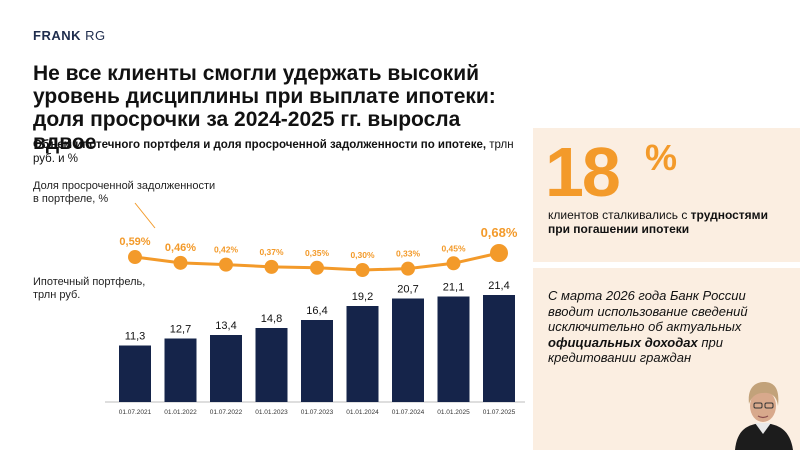 Image resolution: width=800 pixels, height=450 pixels. What do you see at coordinates (499, 412) in the screenshot?
I see `x-tick-label: 01.07.2025` at bounding box center [499, 412].